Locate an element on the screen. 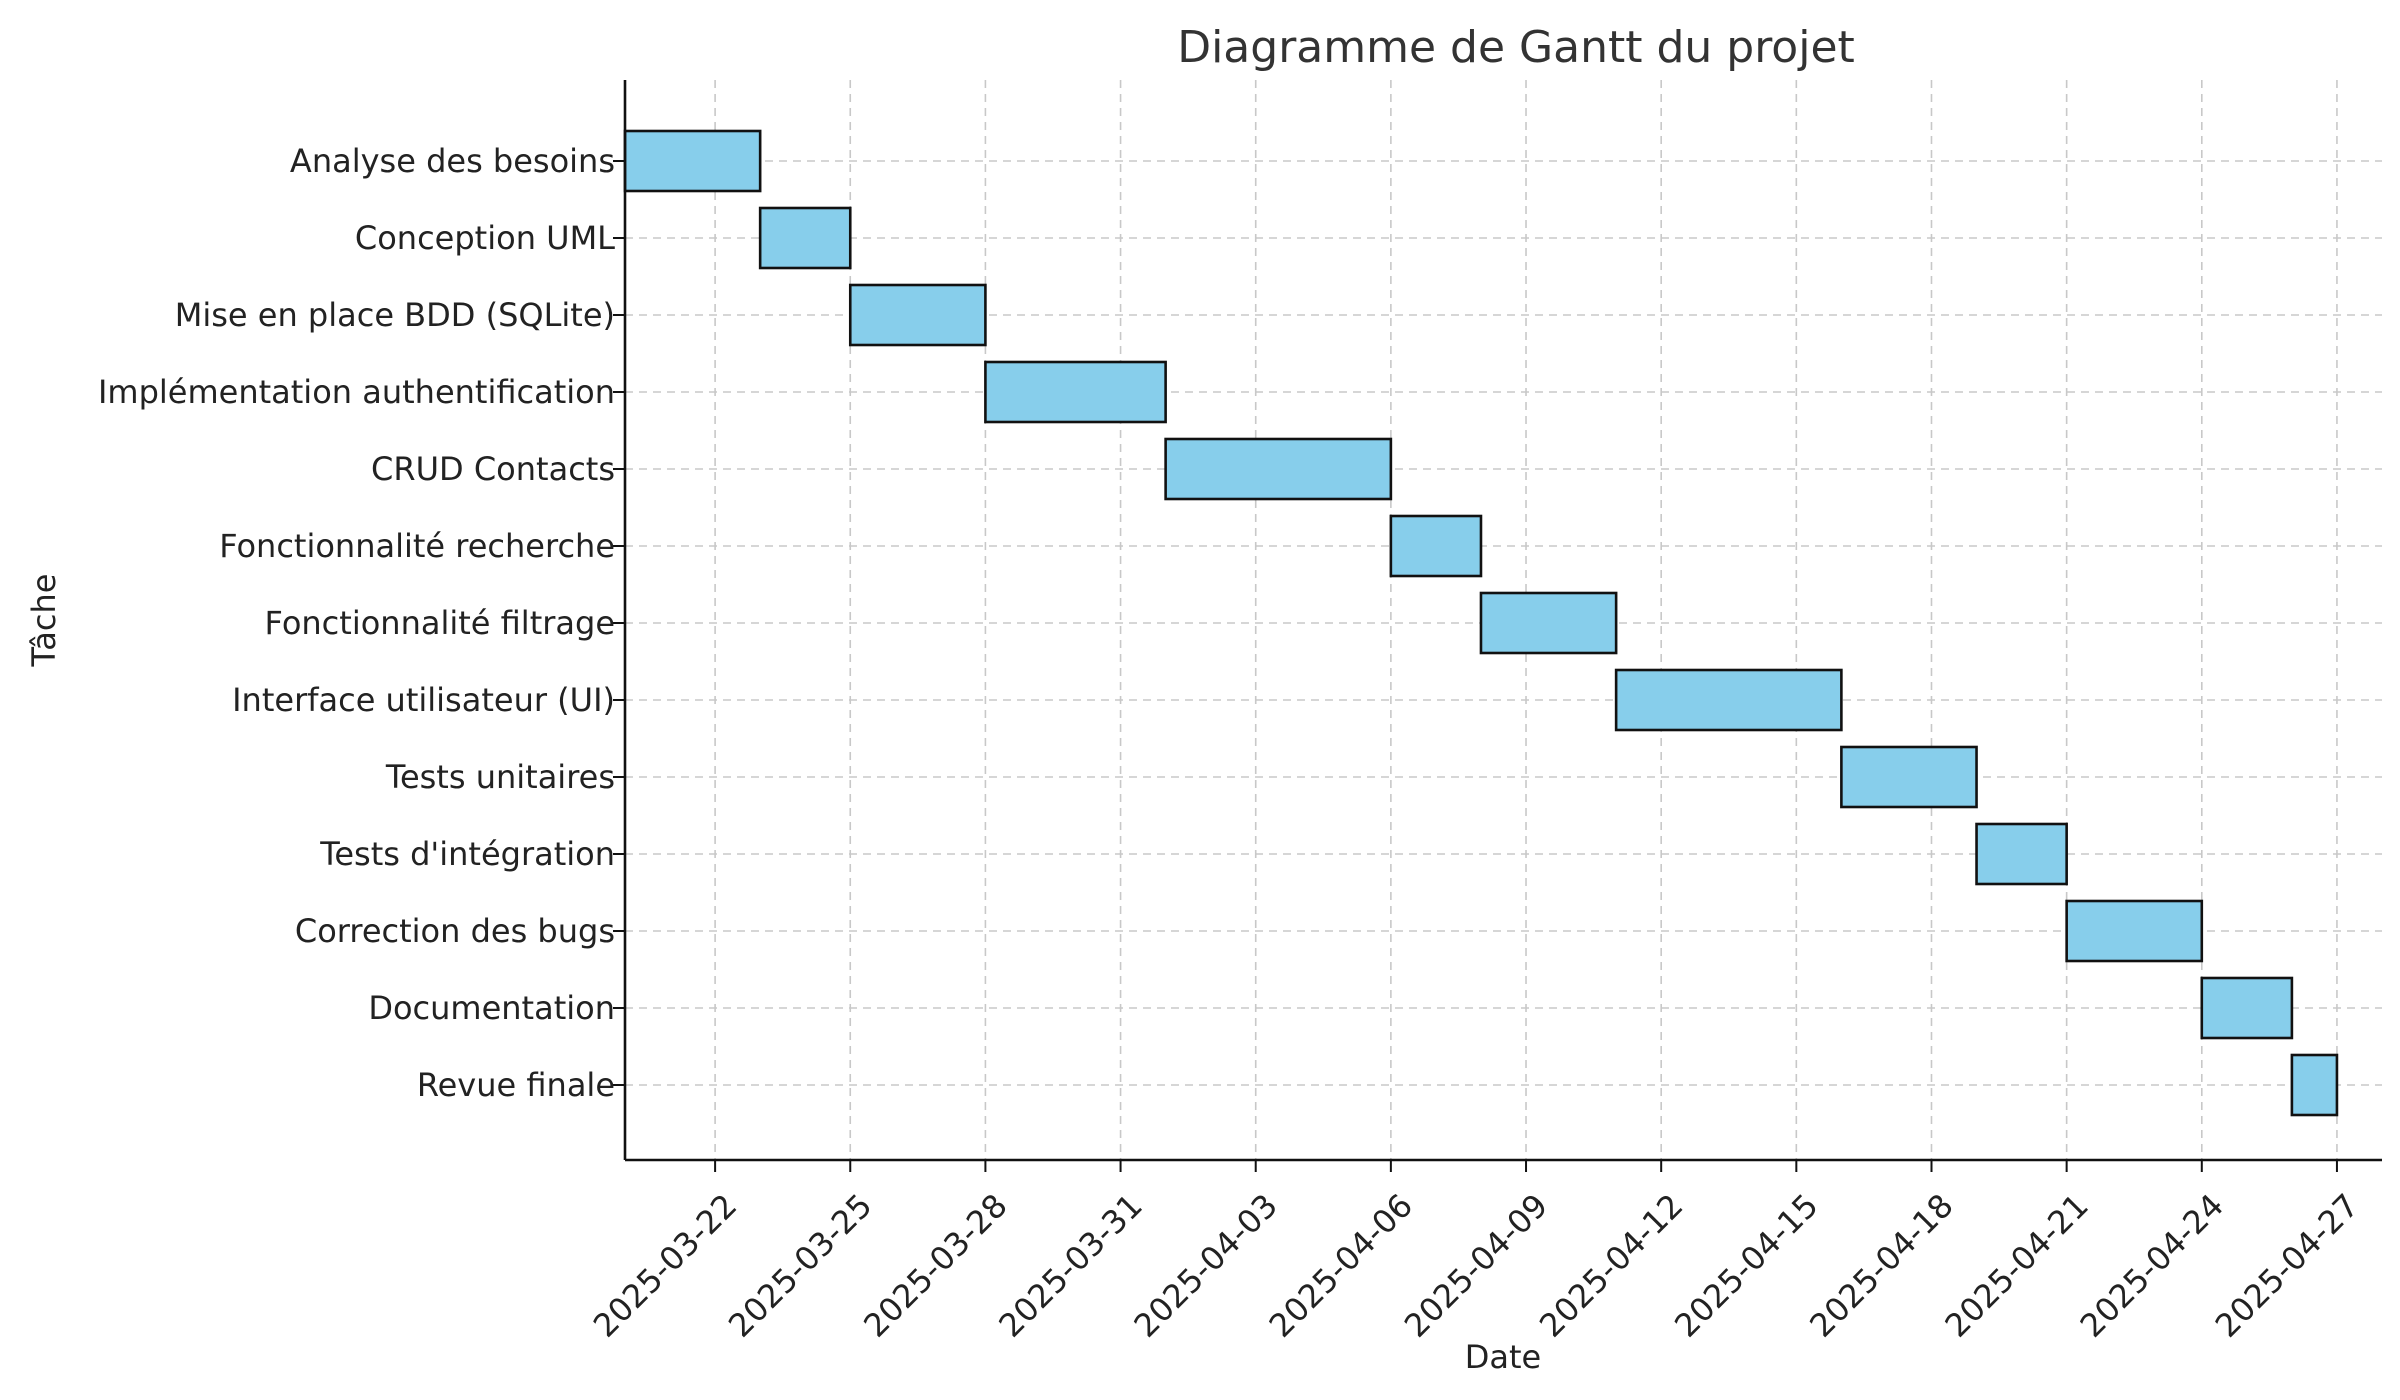 This screenshot has height=1400, width=2400. x-tick-label: 2025-03-22 is located at coordinates (665, 1265).